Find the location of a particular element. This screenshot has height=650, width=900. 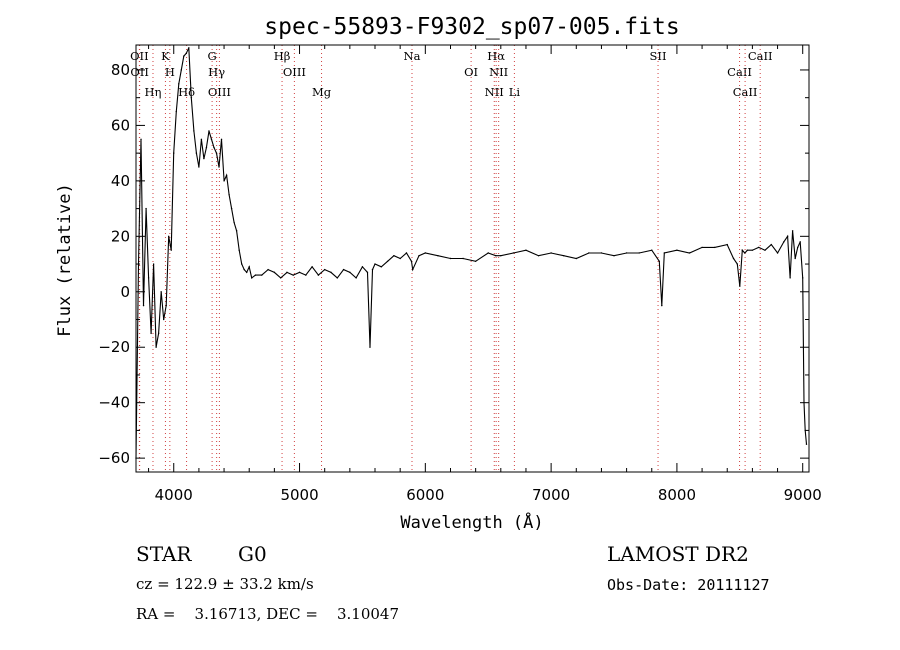

class-label: STAR is located at coordinates (164, 554).